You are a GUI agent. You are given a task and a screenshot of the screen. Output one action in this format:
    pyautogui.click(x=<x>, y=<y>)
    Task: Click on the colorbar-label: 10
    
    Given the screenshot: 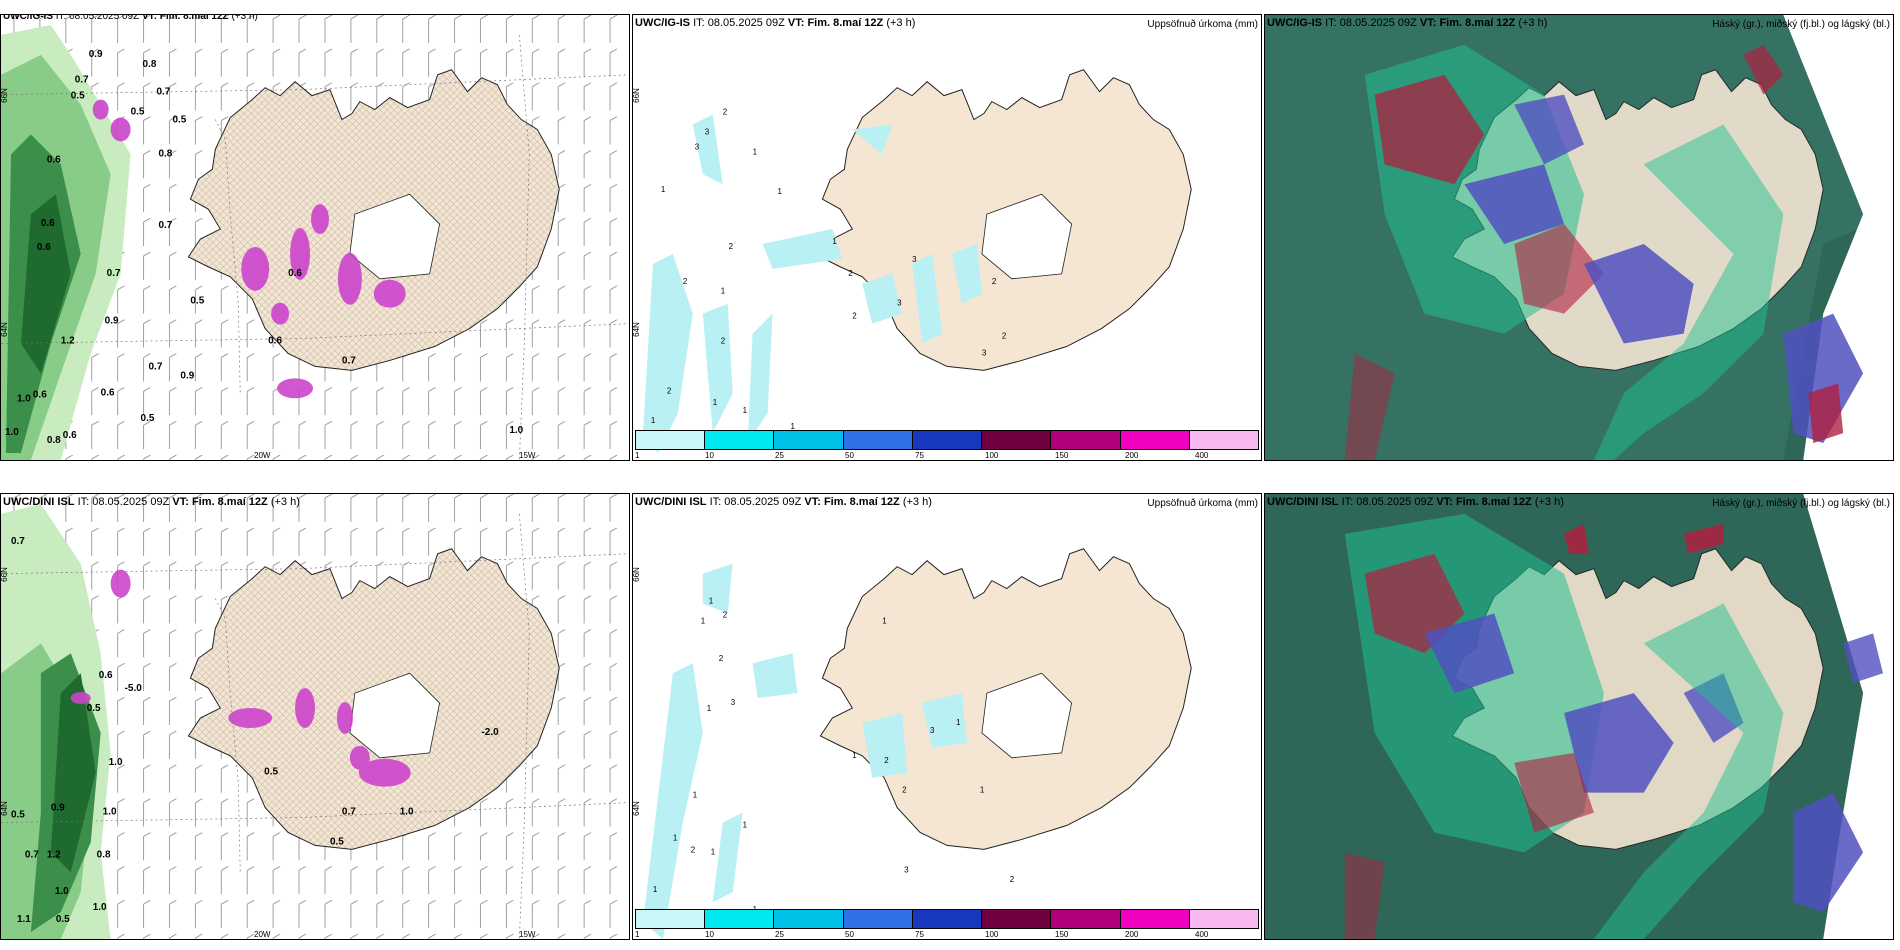 What is the action you would take?
    pyautogui.click(x=709, y=934)
    